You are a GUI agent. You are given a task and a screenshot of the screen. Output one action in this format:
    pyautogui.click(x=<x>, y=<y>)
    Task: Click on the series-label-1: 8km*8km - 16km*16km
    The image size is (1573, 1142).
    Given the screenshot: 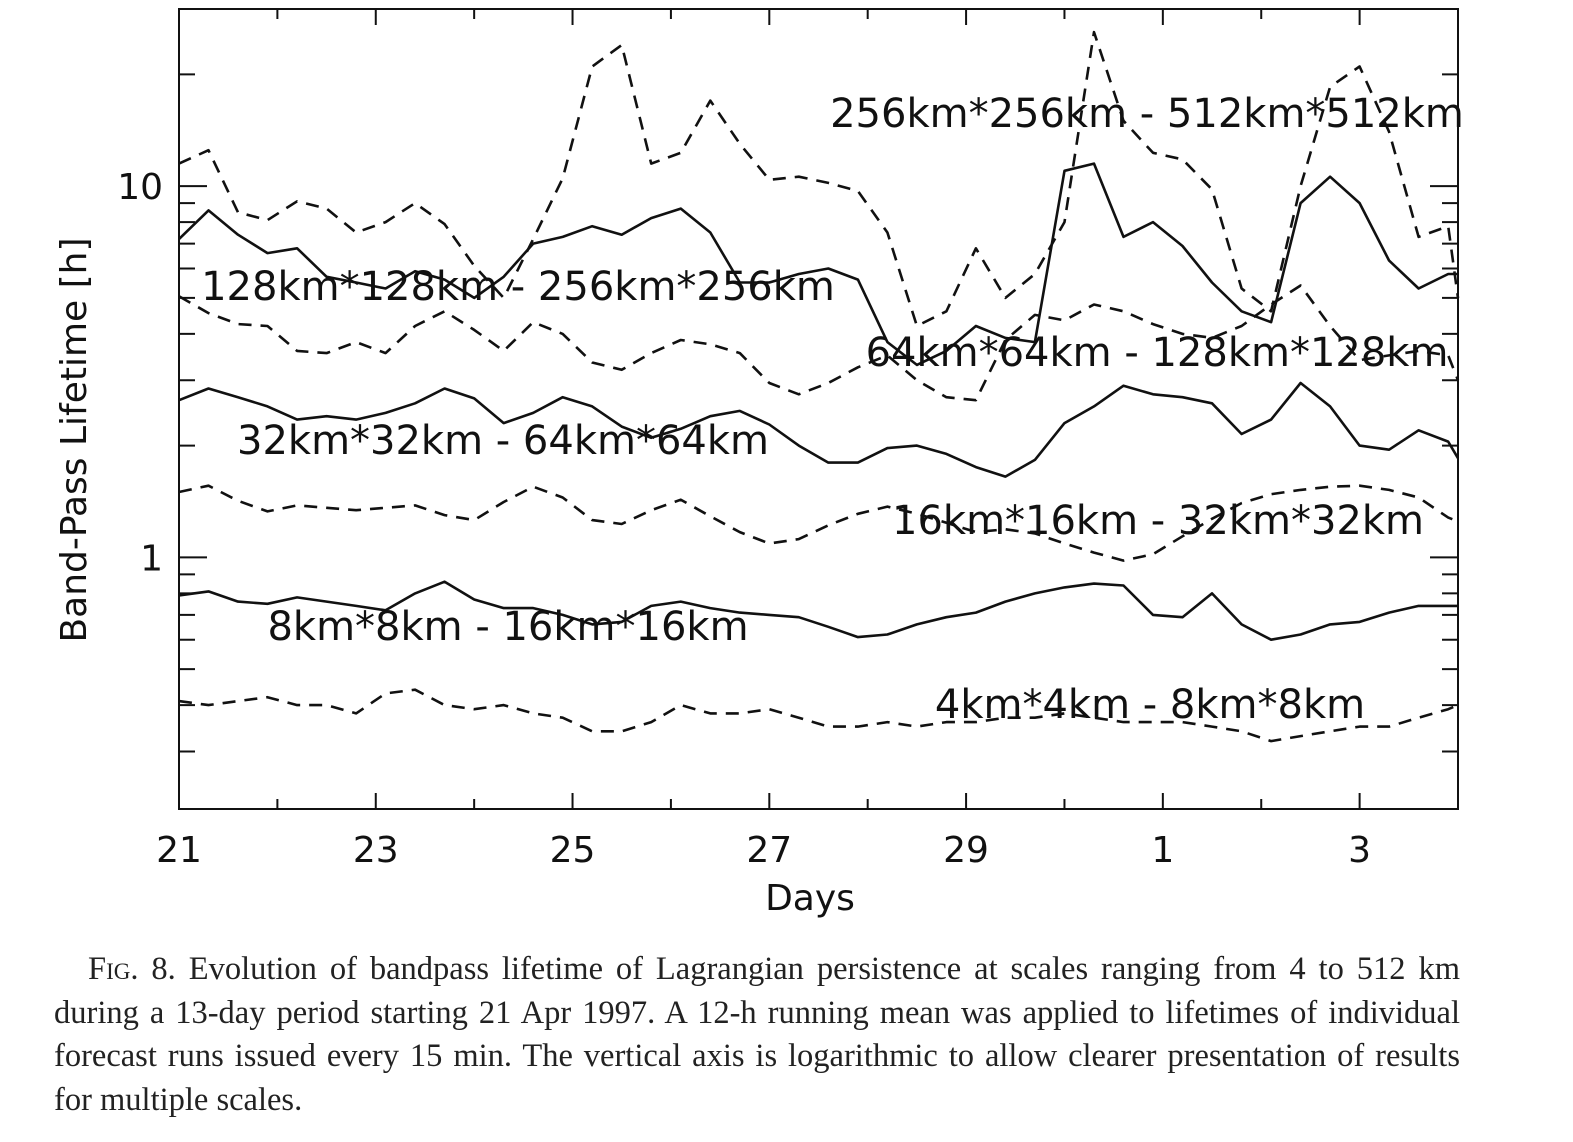 What is the action you would take?
    pyautogui.click(x=507, y=627)
    